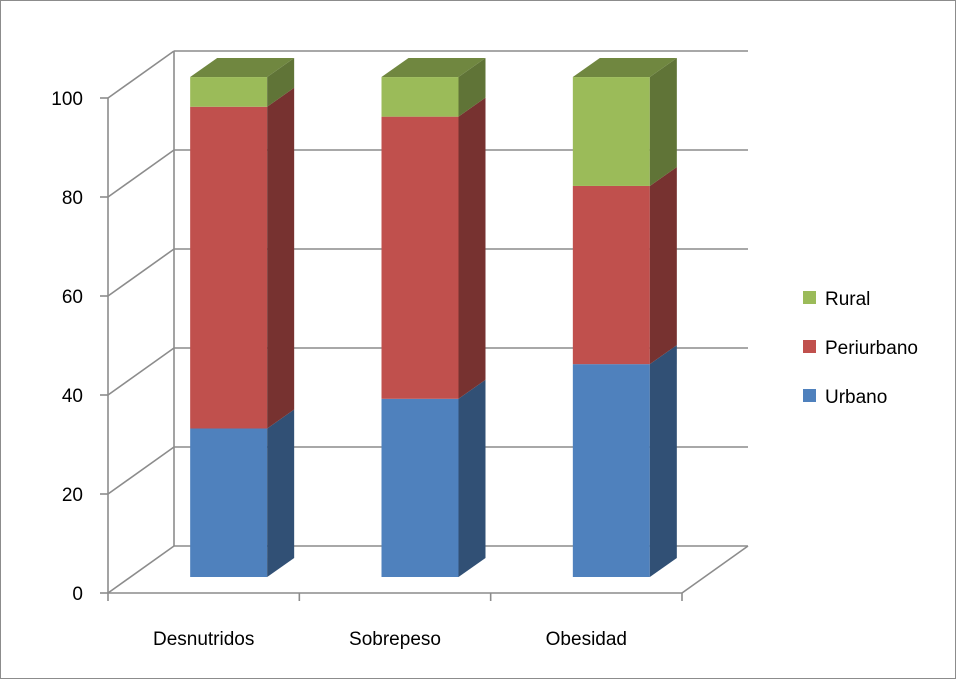  I want to click on bar-periurbano-desnutridos, so click(229, 267).